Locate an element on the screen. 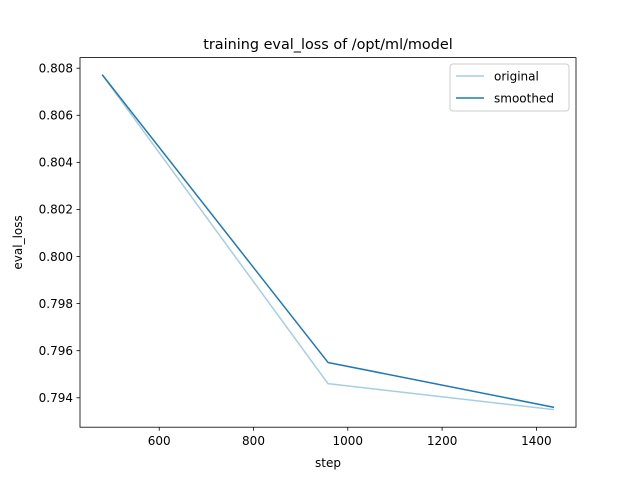 This screenshot has width=640, height=480. legend-label-original: original is located at coordinates (516, 77).